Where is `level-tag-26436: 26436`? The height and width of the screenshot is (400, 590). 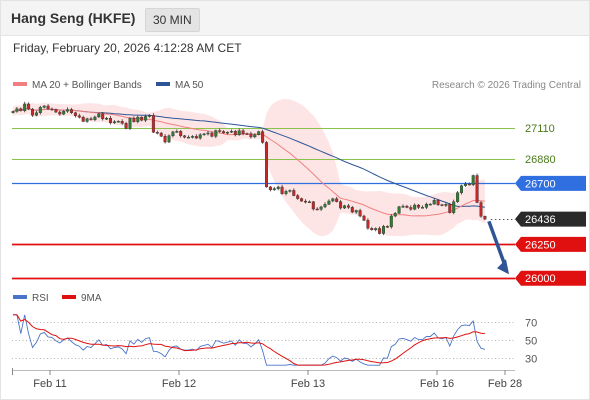 level-tag-26436: 26436 is located at coordinates (550, 219).